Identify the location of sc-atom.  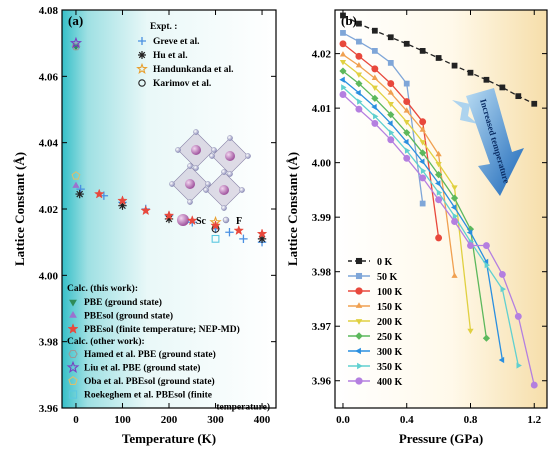
(190, 184).